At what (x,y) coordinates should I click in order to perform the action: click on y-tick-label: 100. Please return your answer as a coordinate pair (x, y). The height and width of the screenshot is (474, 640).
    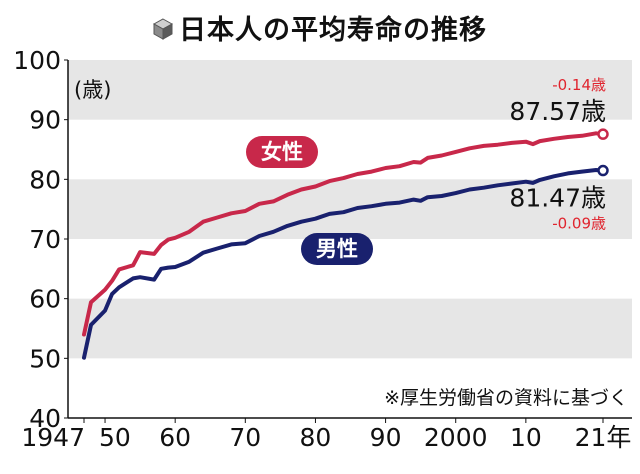
    Looking at the image, I should click on (37, 60).